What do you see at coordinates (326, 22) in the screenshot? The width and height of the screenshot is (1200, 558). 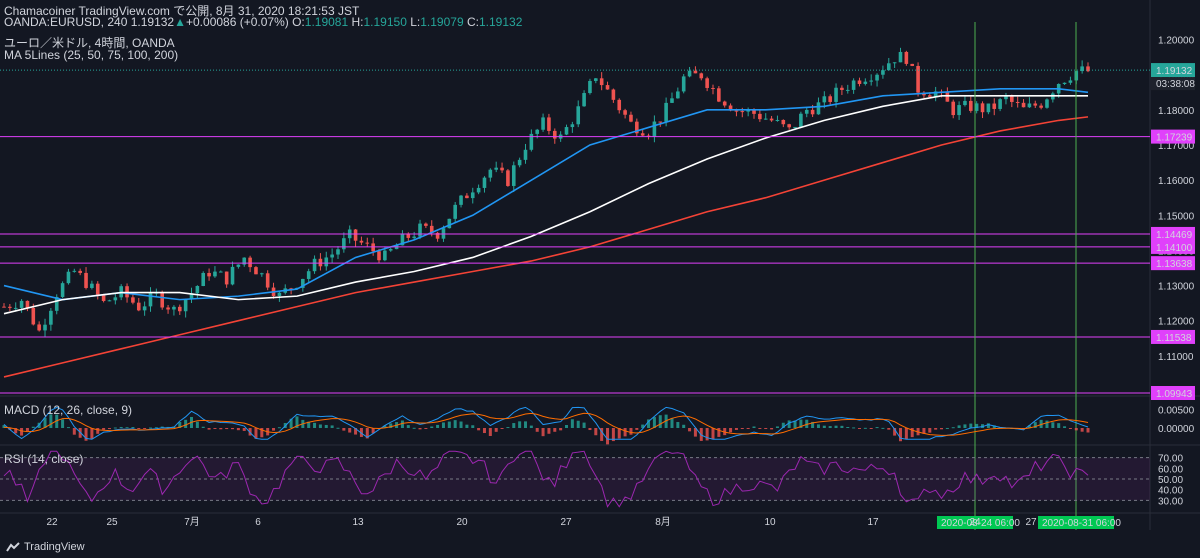 I see `open-value: 1.19081` at bounding box center [326, 22].